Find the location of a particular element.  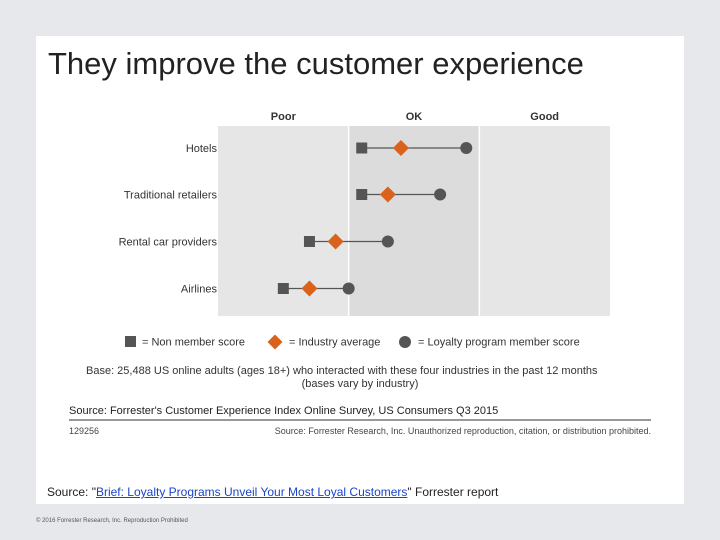

report-id: 129256 is located at coordinates (84, 431).